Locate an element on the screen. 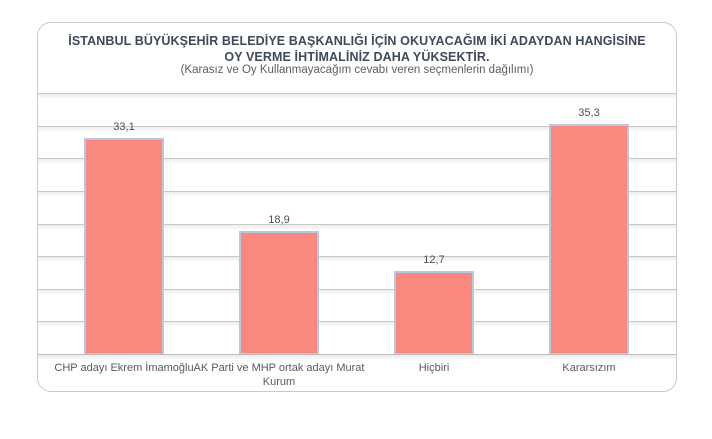 The height and width of the screenshot is (439, 712). category-label: Kararsızım is located at coordinates (589, 368).